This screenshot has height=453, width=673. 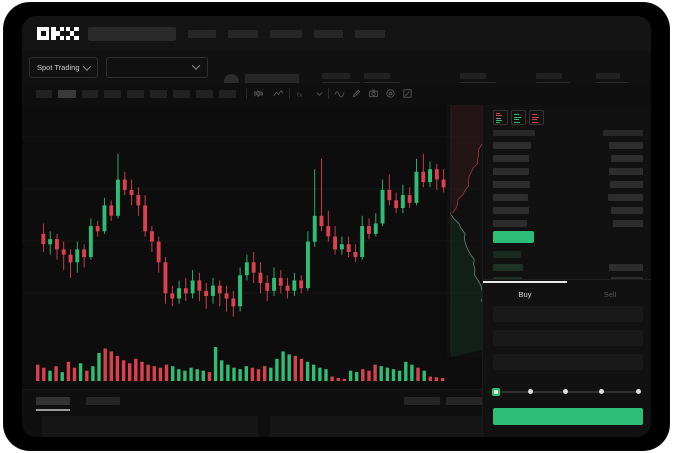 I want to click on nav-search-input, so click(x=132, y=34).